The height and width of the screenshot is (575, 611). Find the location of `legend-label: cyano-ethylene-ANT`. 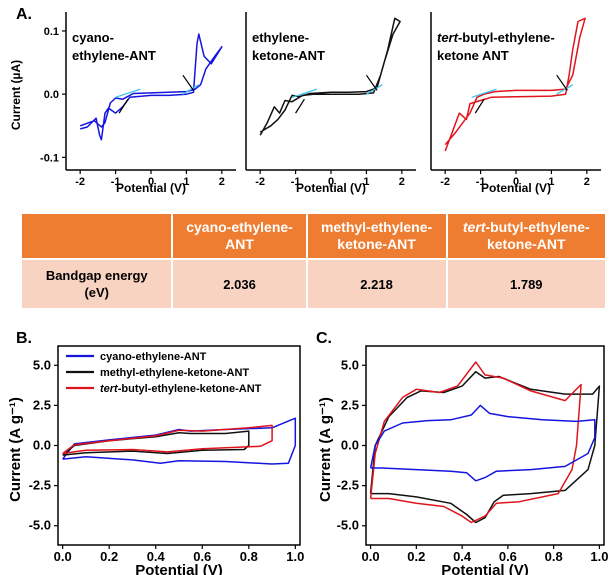

legend-label: cyano-ethylene-ANT is located at coordinates (153, 357).